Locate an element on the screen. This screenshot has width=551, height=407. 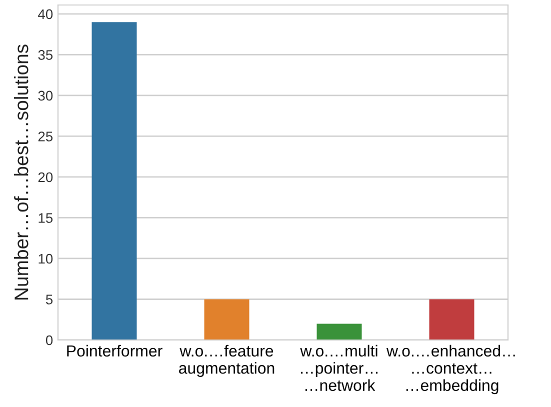
y-tick-label: 10 is located at coordinates (45, 259).